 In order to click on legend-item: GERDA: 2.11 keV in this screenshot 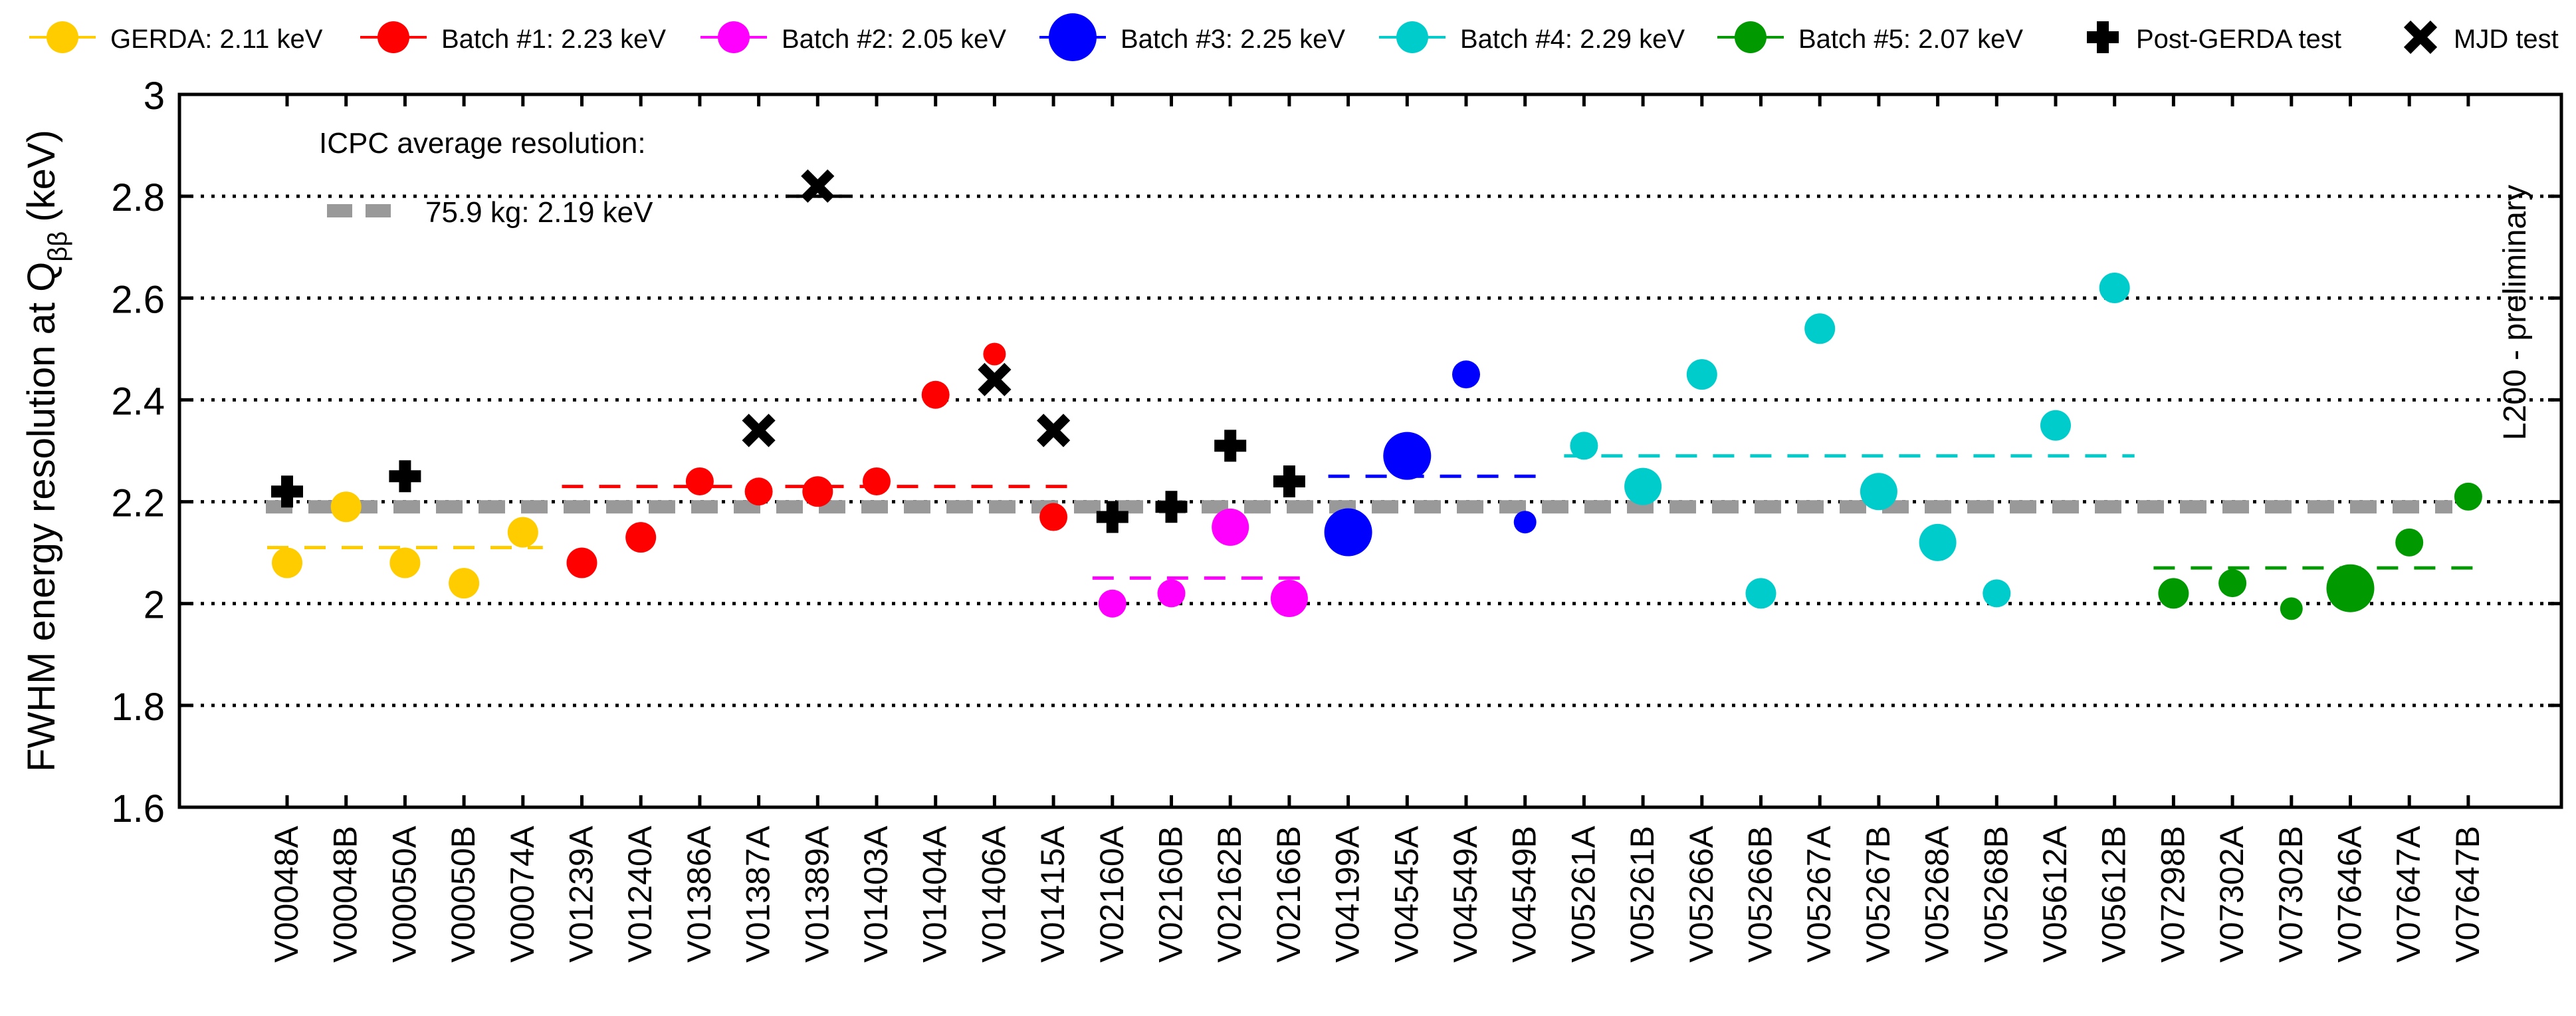, I will do `click(176, 37)`.